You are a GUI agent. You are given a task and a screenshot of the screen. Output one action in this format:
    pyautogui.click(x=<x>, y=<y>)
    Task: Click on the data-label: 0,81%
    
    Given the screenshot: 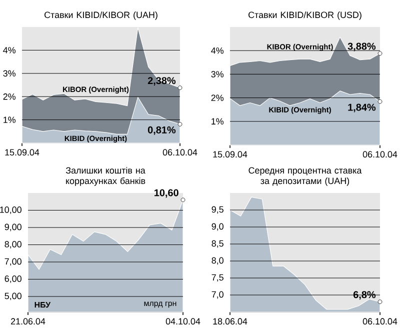 What is the action you would take?
    pyautogui.click(x=162, y=130)
    